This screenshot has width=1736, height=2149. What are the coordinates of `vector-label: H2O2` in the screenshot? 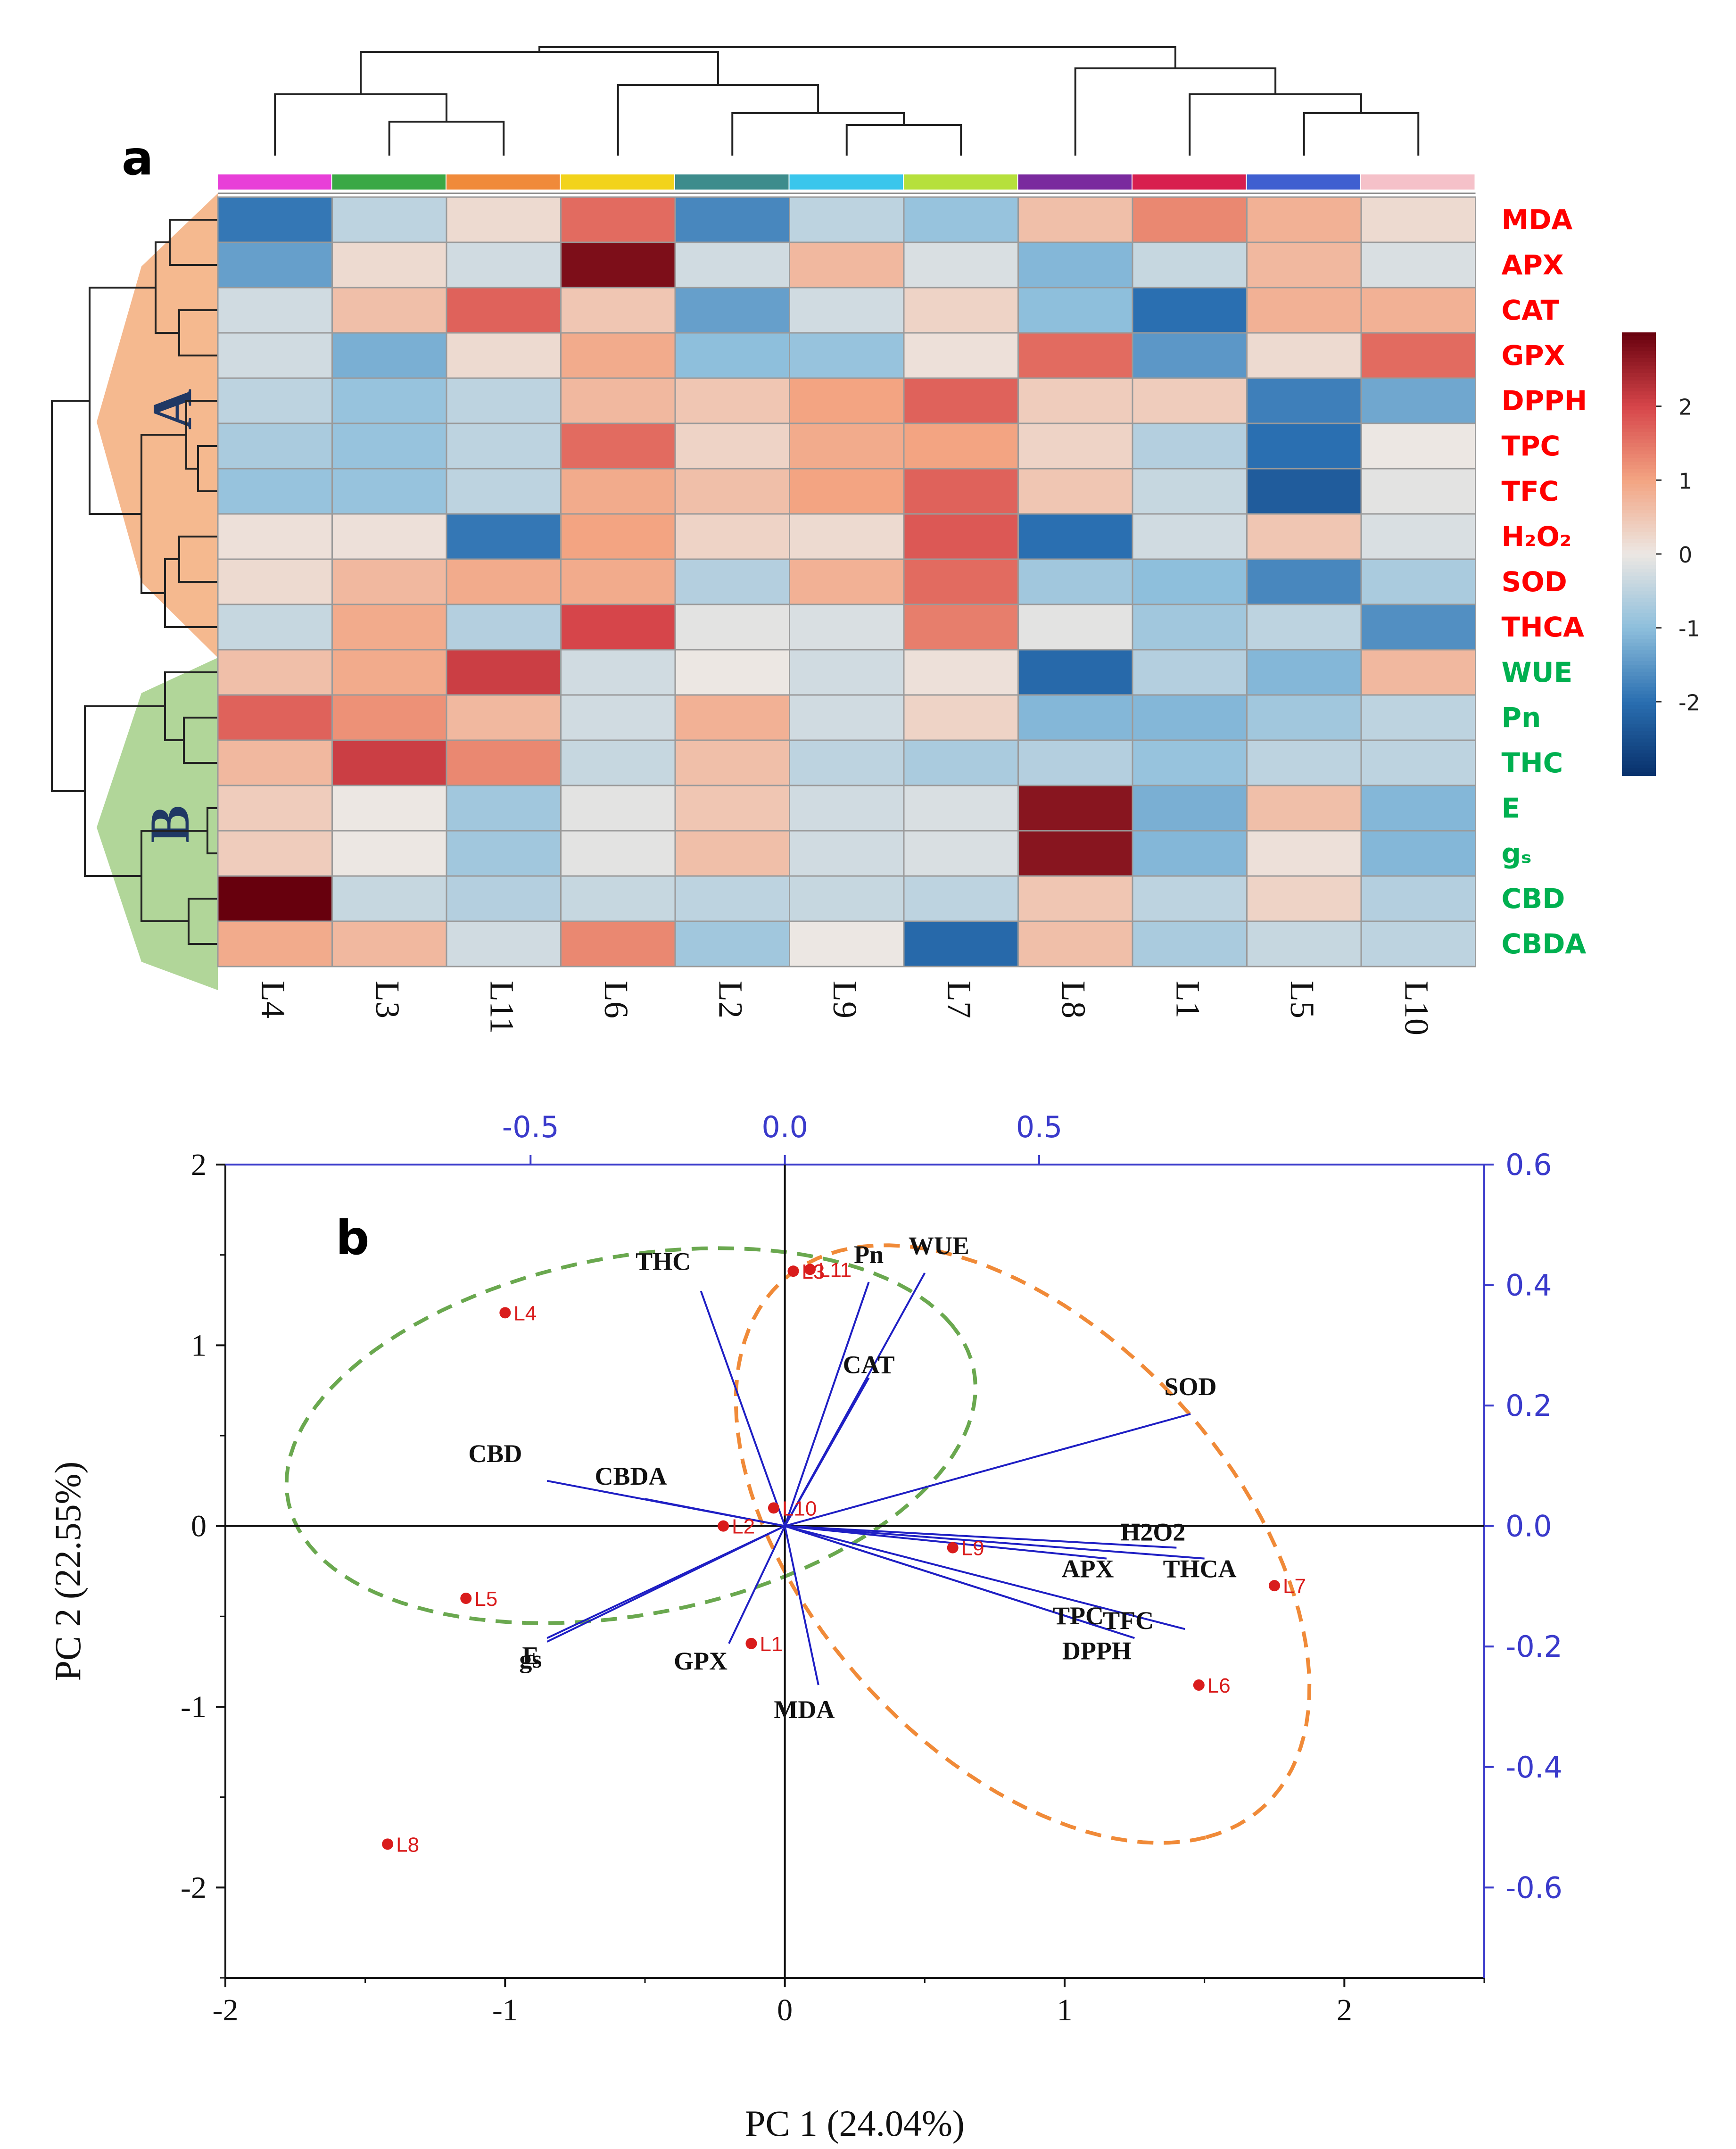 It's located at (1152, 1532).